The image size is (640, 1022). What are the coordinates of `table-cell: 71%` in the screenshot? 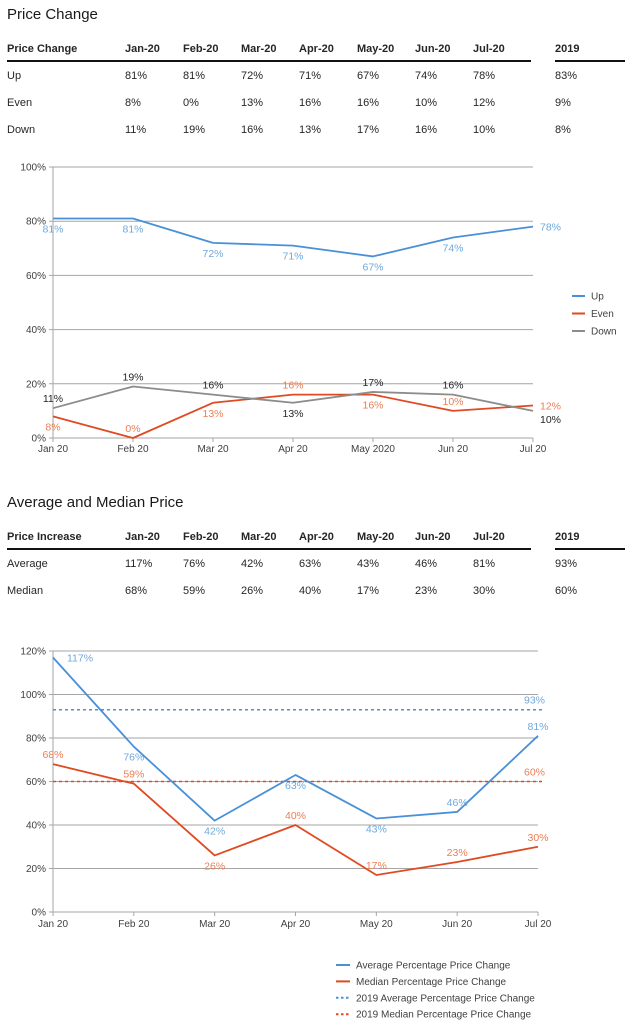 It's located at (310, 75).